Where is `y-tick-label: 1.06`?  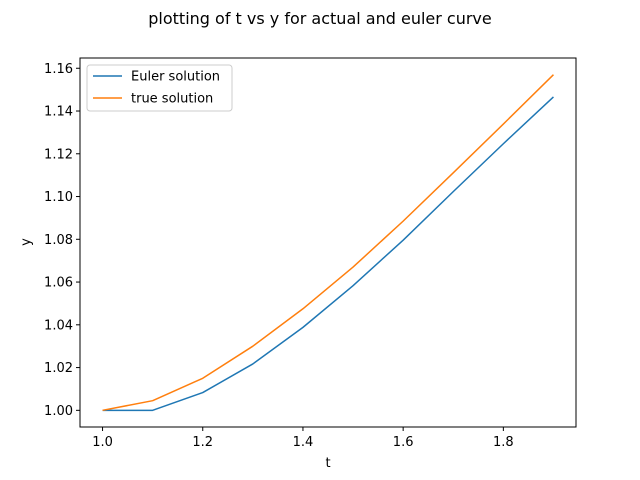
y-tick-label: 1.06 is located at coordinates (58, 283).